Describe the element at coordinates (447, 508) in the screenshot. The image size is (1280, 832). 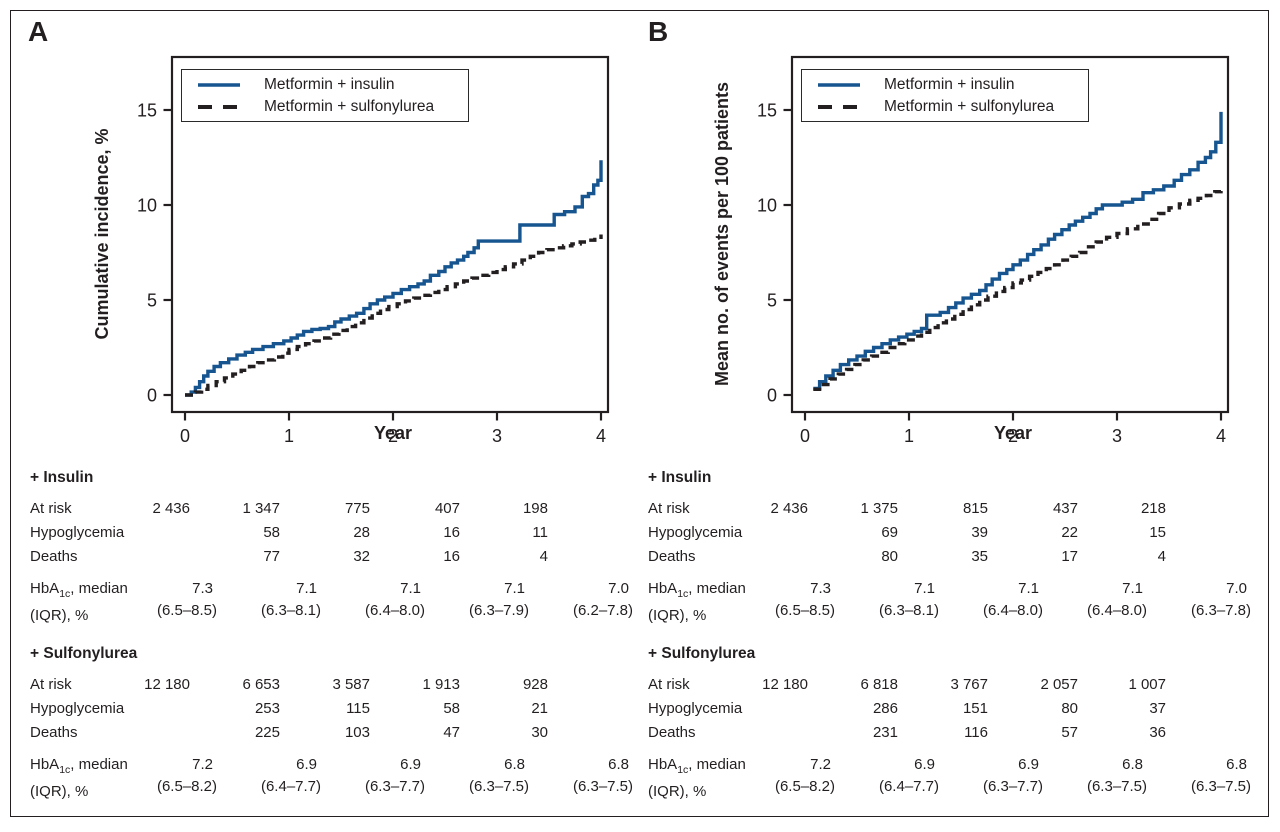
I see `table-cell: 407` at that location.